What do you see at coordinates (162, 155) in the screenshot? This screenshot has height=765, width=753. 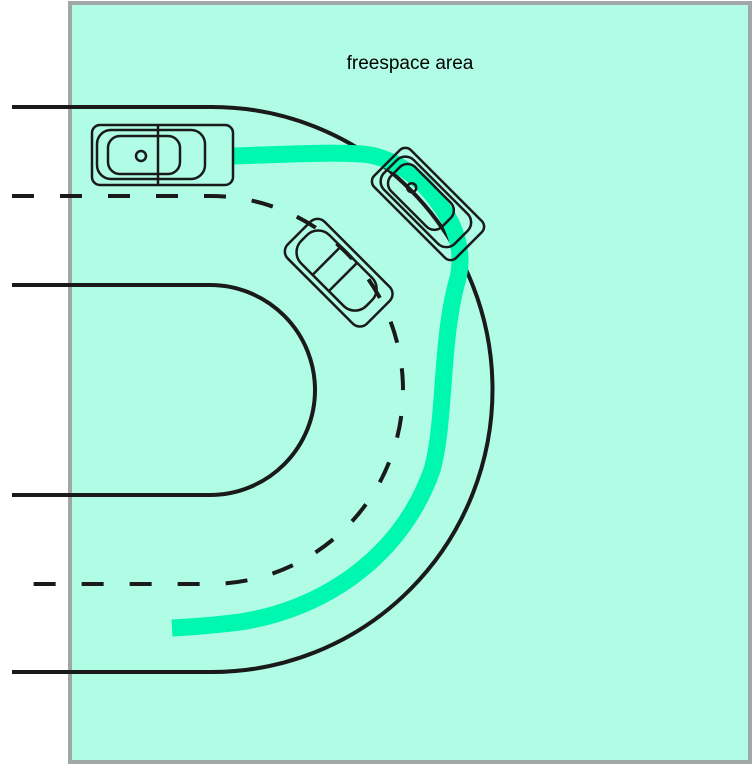 I see `vehicle-start` at bounding box center [162, 155].